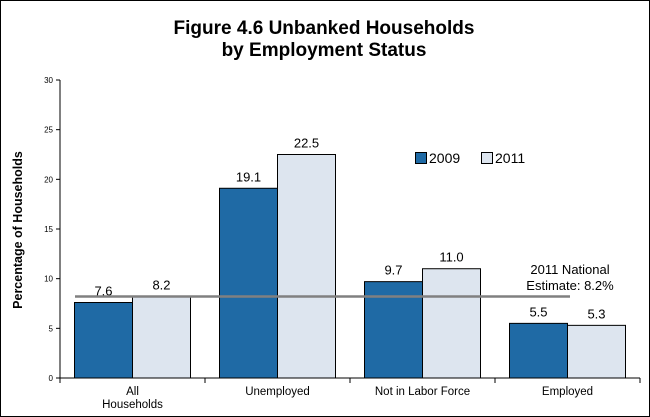  I want to click on y-tick-label: 15, so click(48, 229).